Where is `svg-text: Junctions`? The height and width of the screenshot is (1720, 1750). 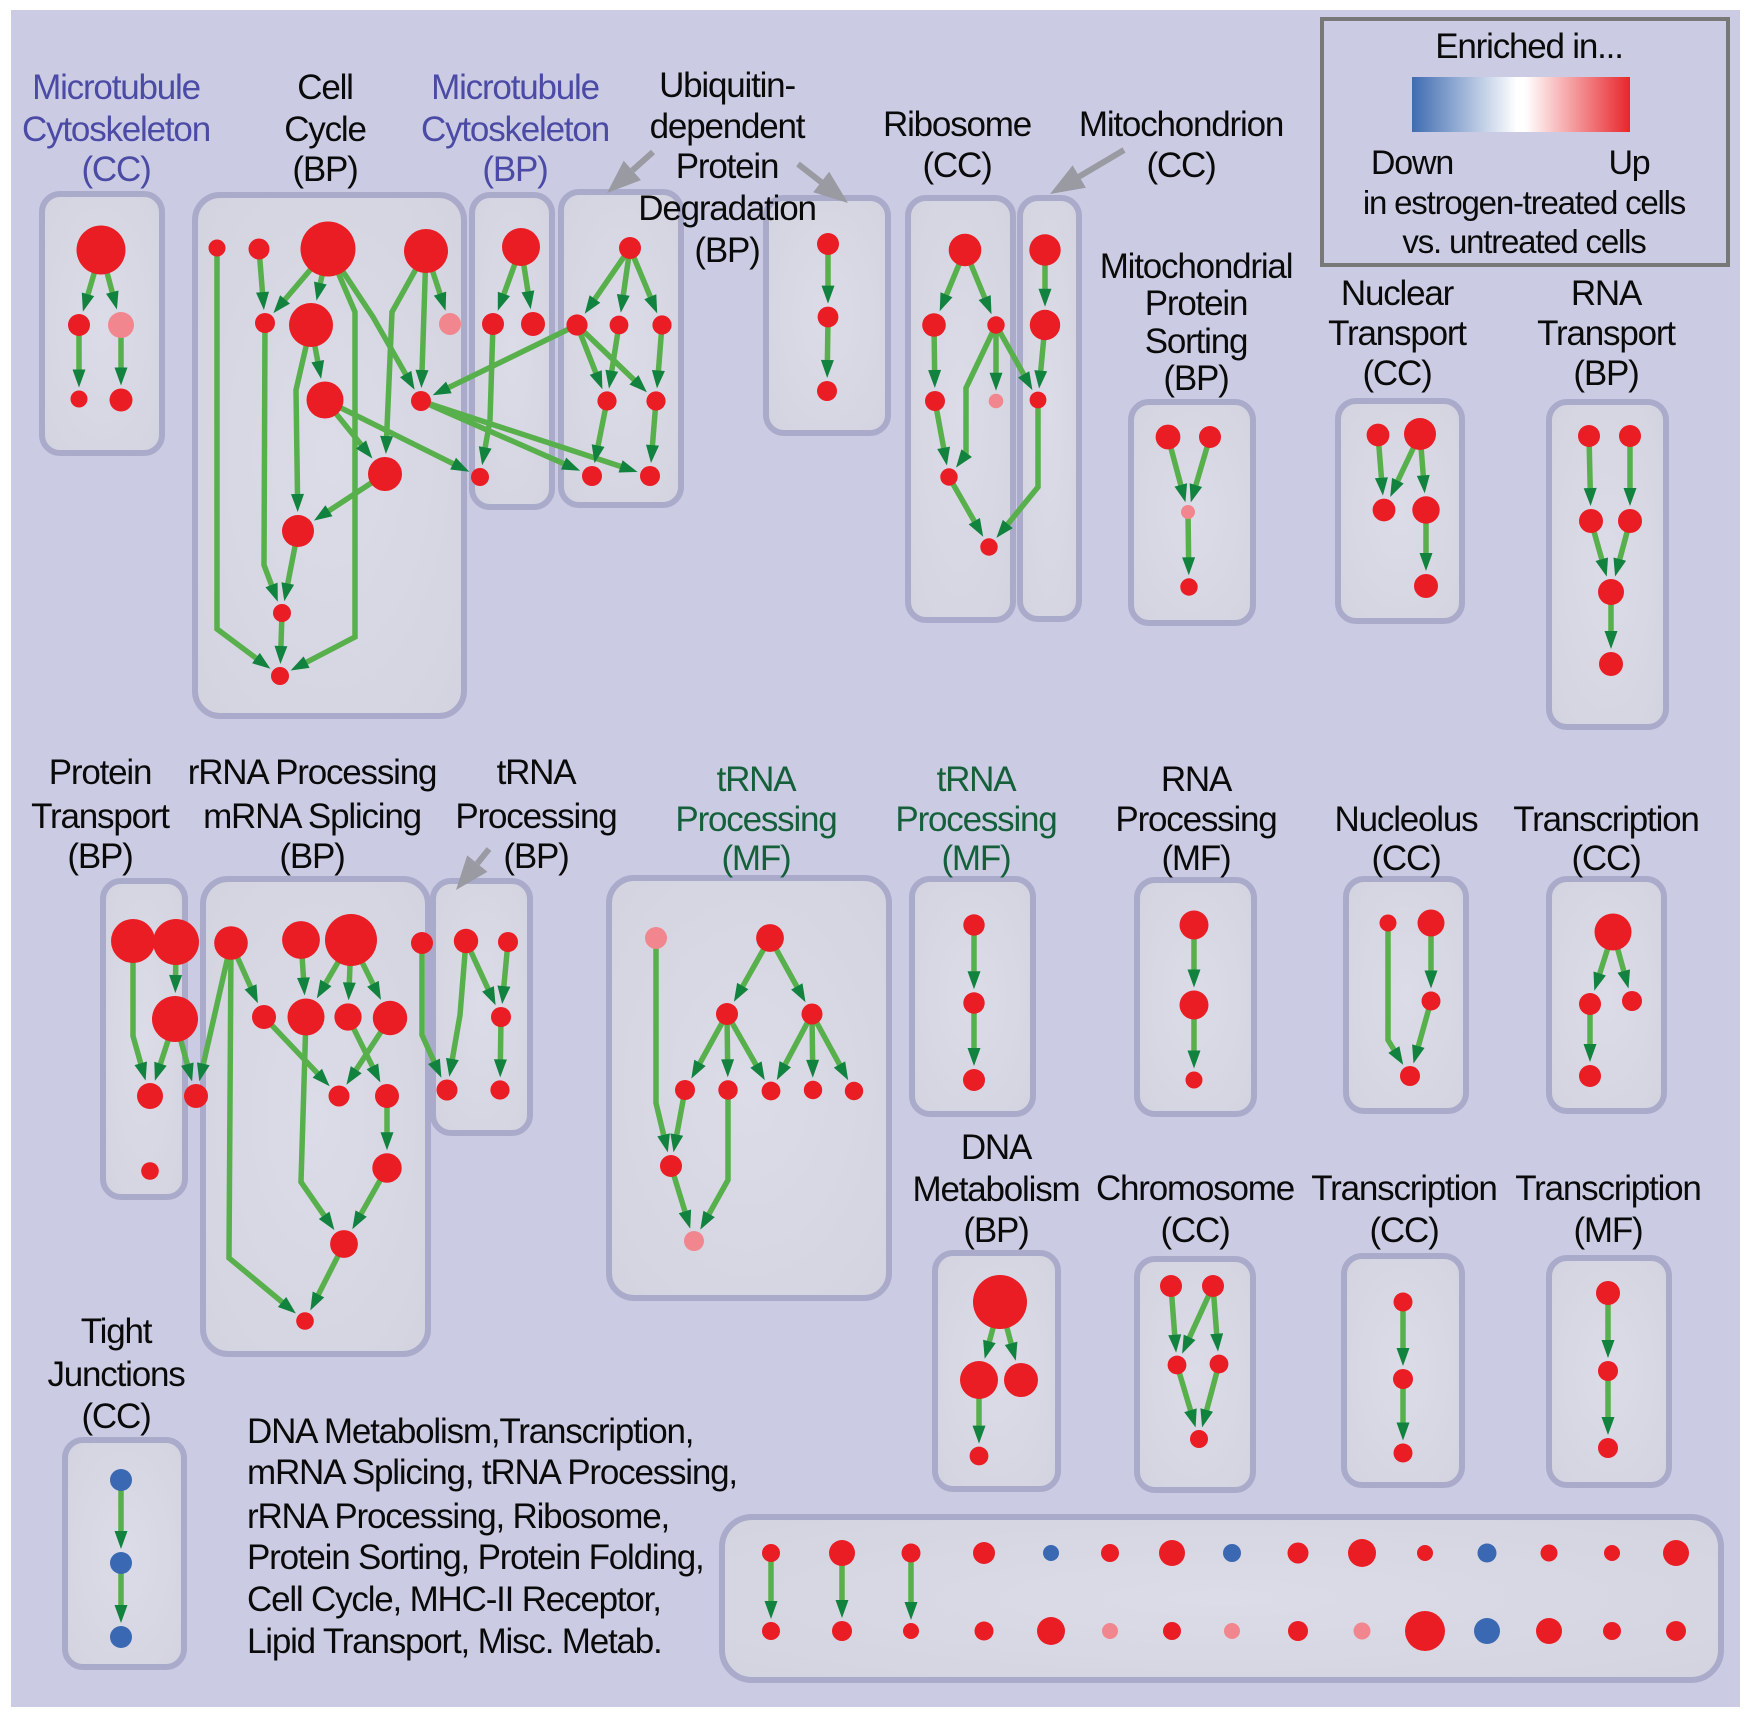
svg-text: Junctions is located at coordinates (116, 1374).